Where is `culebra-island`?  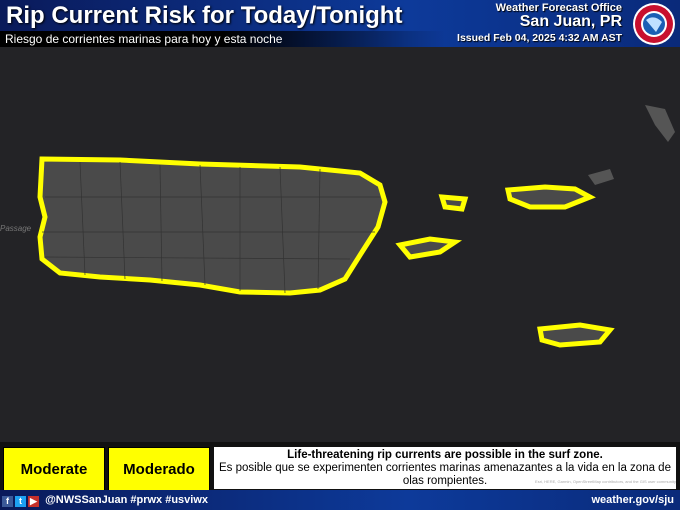
culebra-island is located at coordinates (453, 203).